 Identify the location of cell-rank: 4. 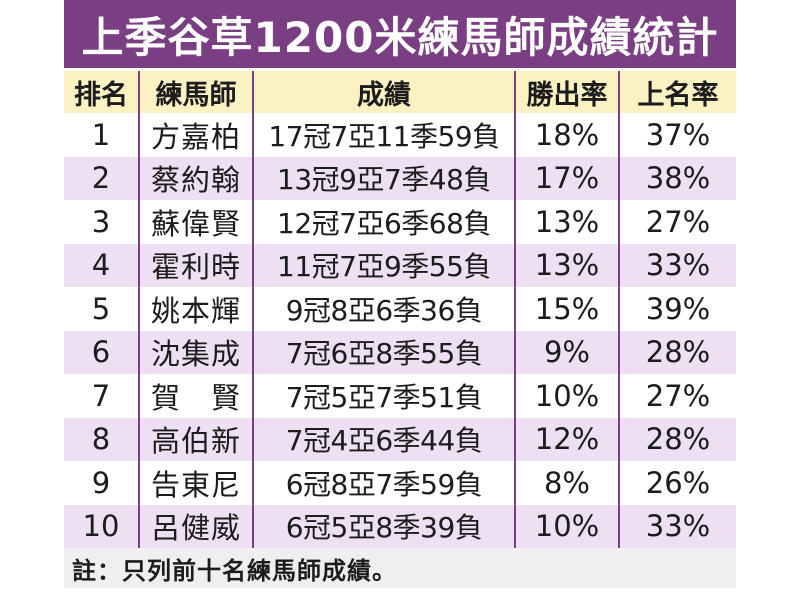
(102, 265).